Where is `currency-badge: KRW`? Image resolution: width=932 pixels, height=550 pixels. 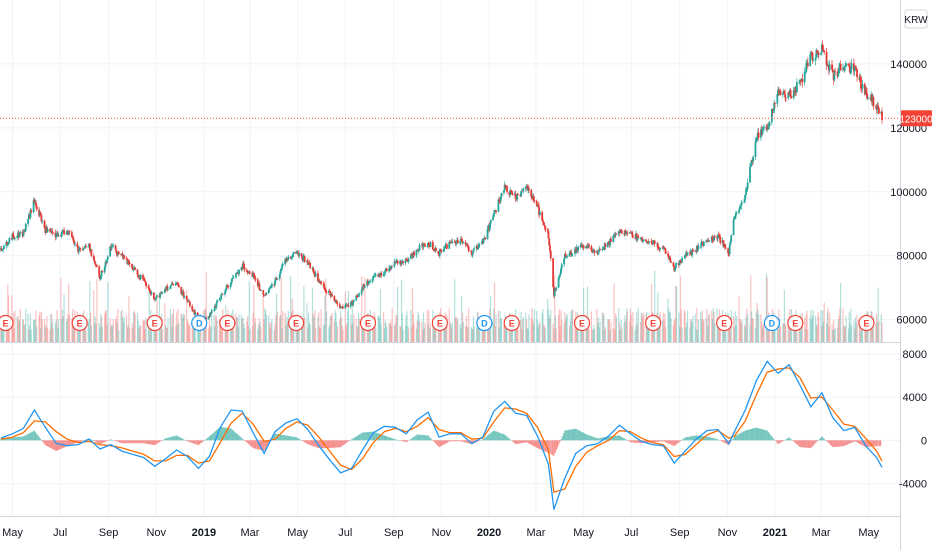 currency-badge: KRW is located at coordinates (916, 19).